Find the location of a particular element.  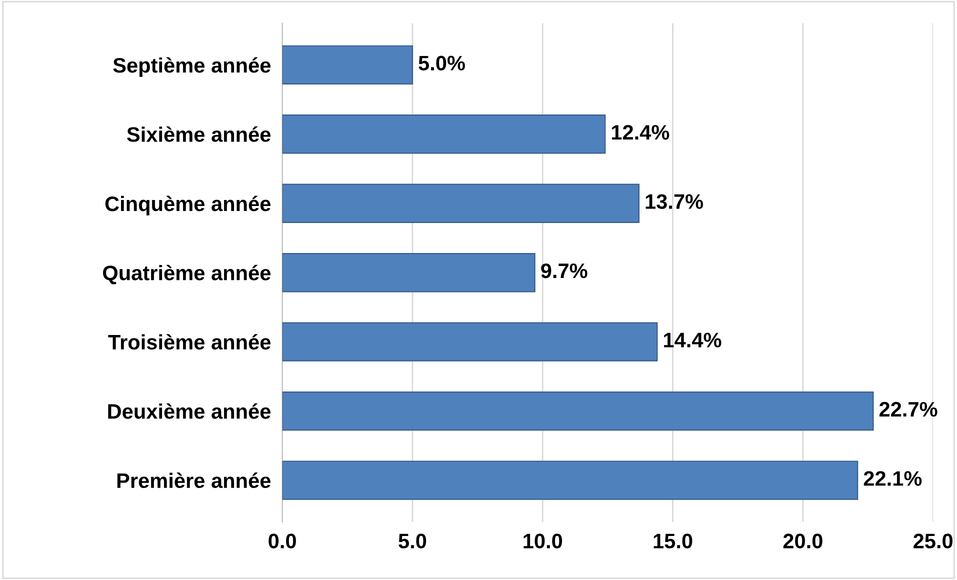

x-tick-label: 20.0 is located at coordinates (802, 541).